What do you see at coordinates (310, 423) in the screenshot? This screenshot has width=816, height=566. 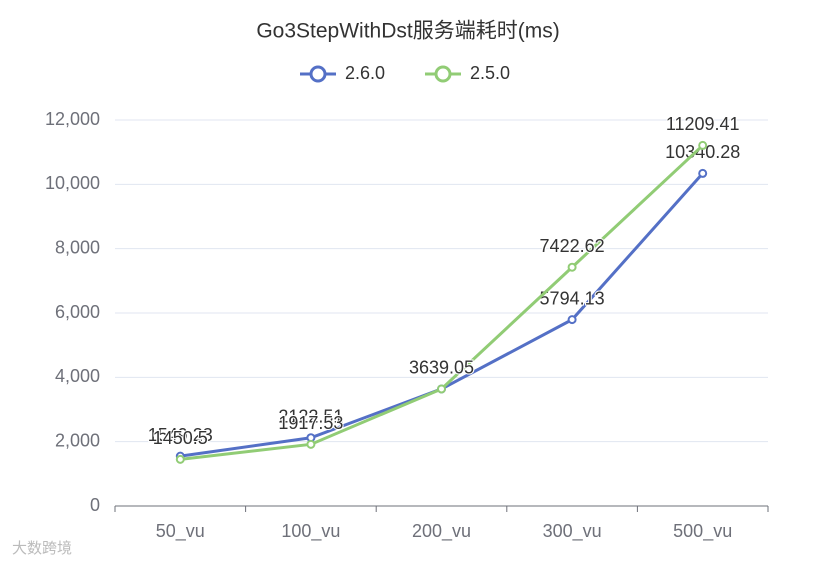 I see `data-label: 1917.53` at bounding box center [310, 423].